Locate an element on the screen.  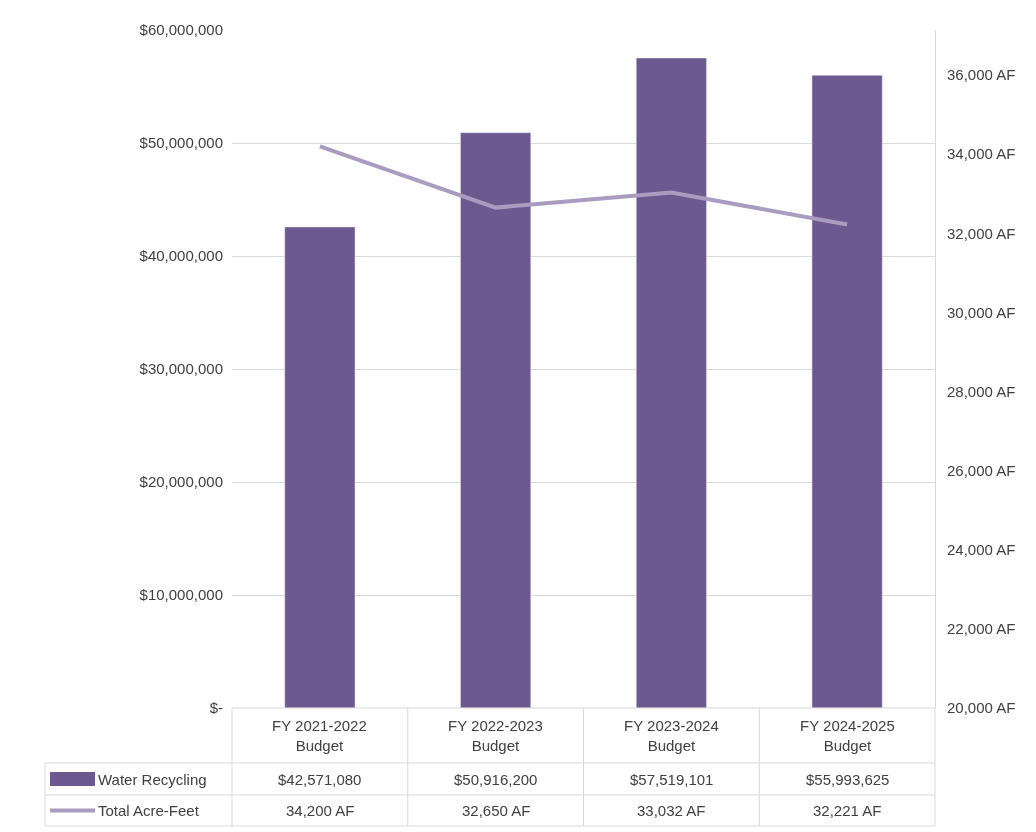
data-label: 33,032 AF is located at coordinates (671, 810).